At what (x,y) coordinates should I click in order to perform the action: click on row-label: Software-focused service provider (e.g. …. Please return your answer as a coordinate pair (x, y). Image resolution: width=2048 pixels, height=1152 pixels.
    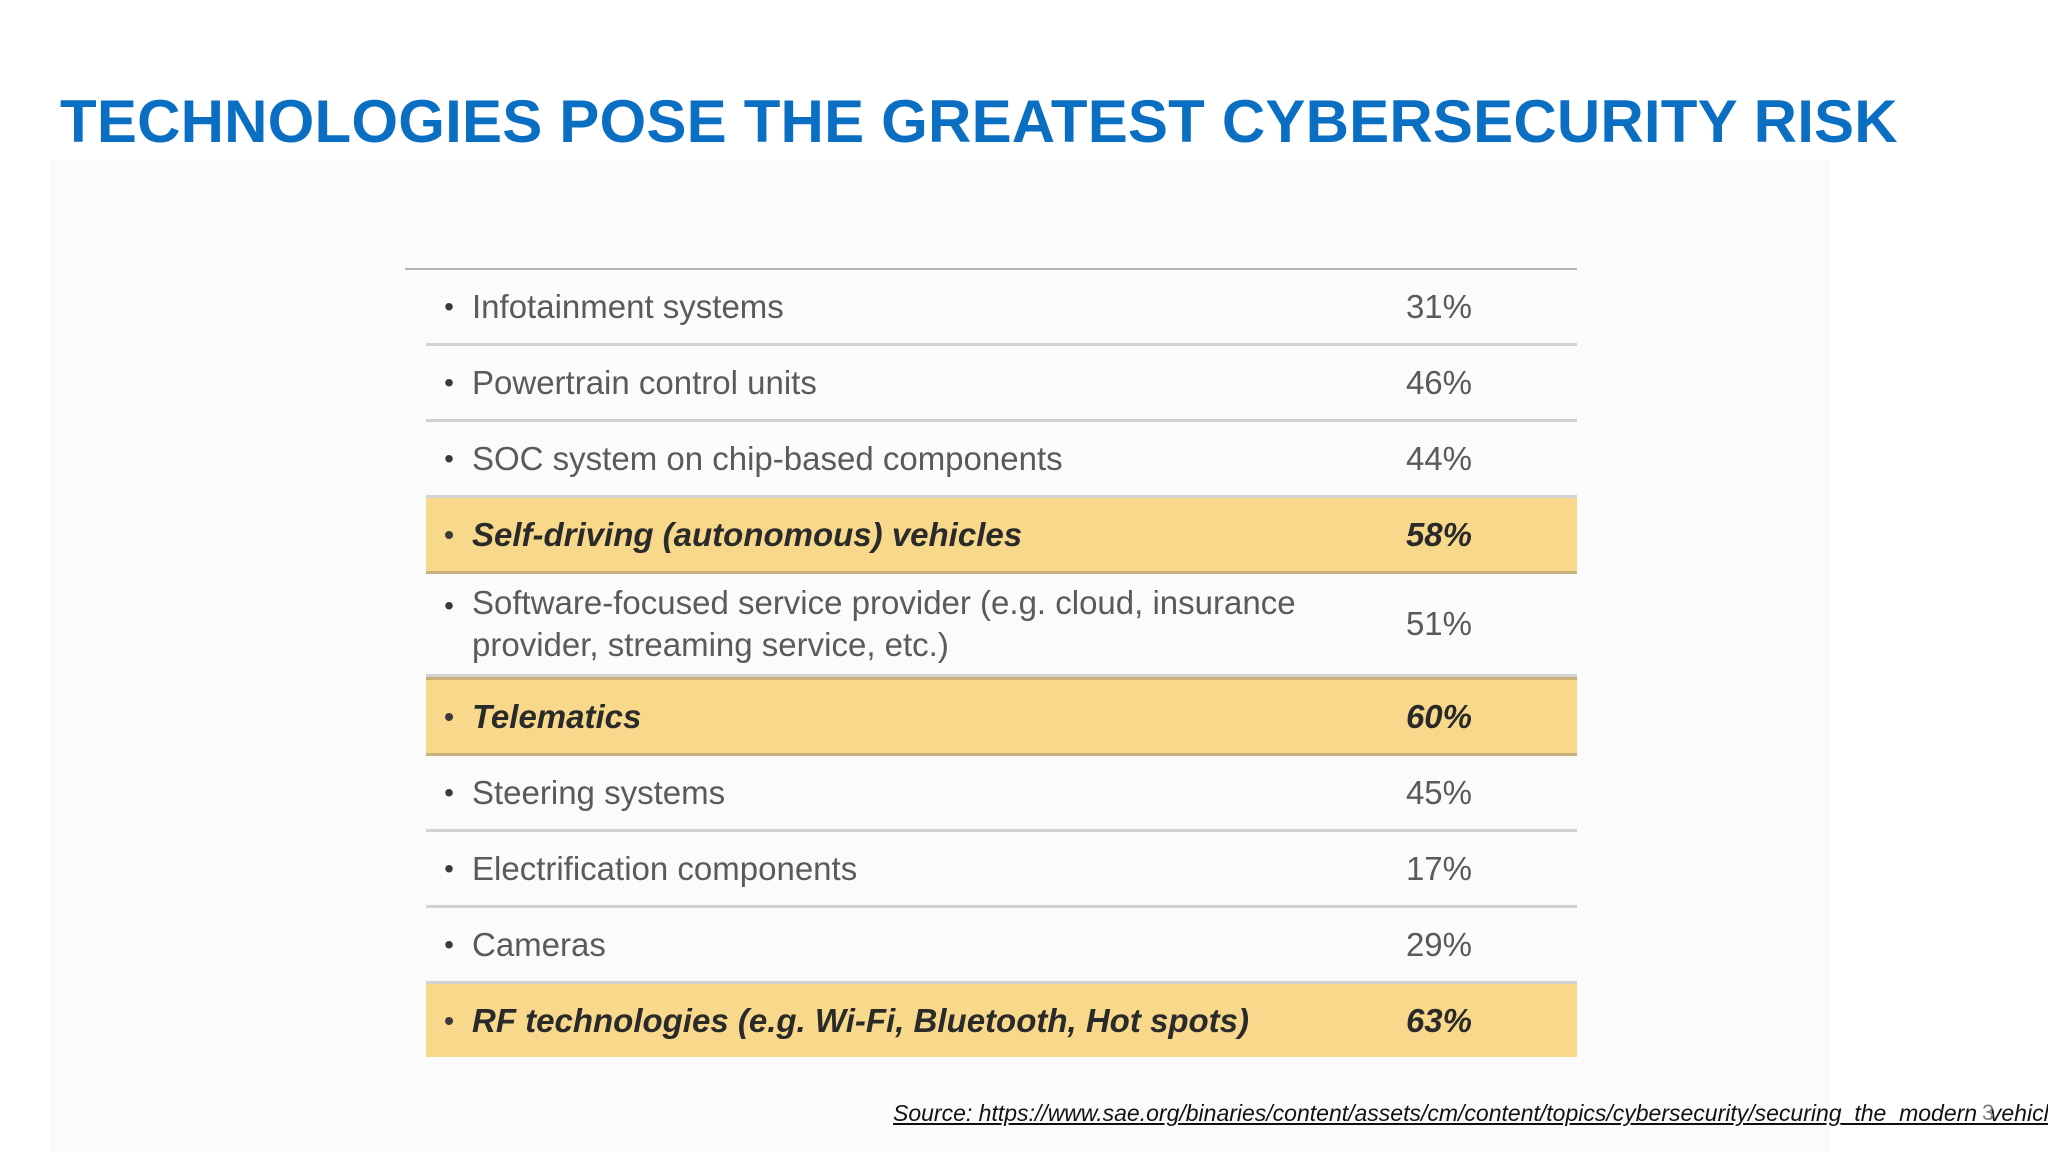
    Looking at the image, I should click on (884, 623).